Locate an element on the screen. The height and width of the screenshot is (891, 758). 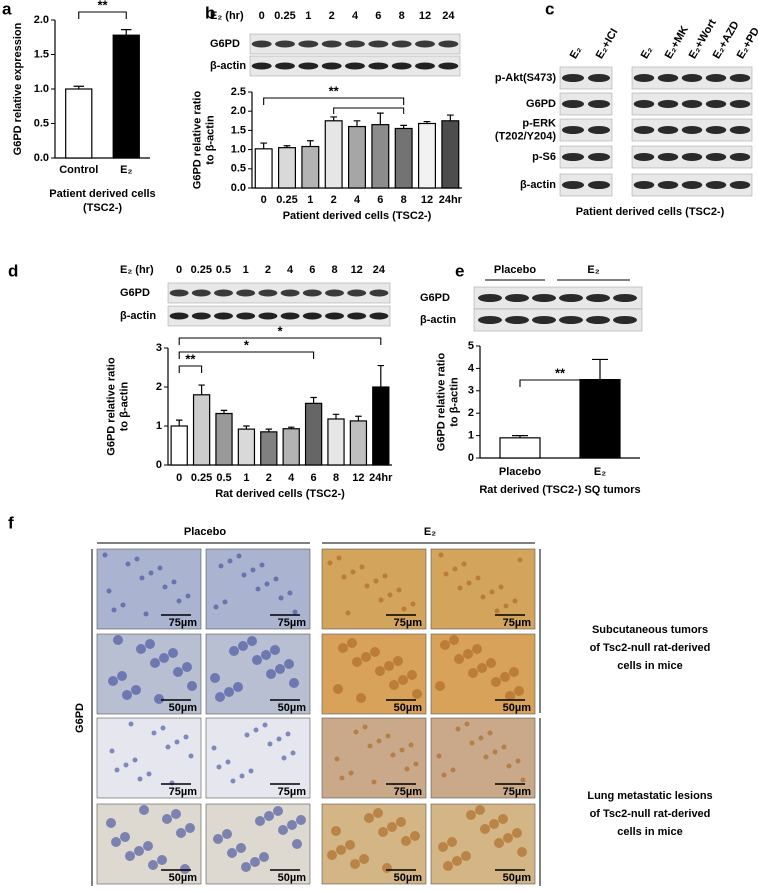
row-label: β-actin is located at coordinates (228, 66).